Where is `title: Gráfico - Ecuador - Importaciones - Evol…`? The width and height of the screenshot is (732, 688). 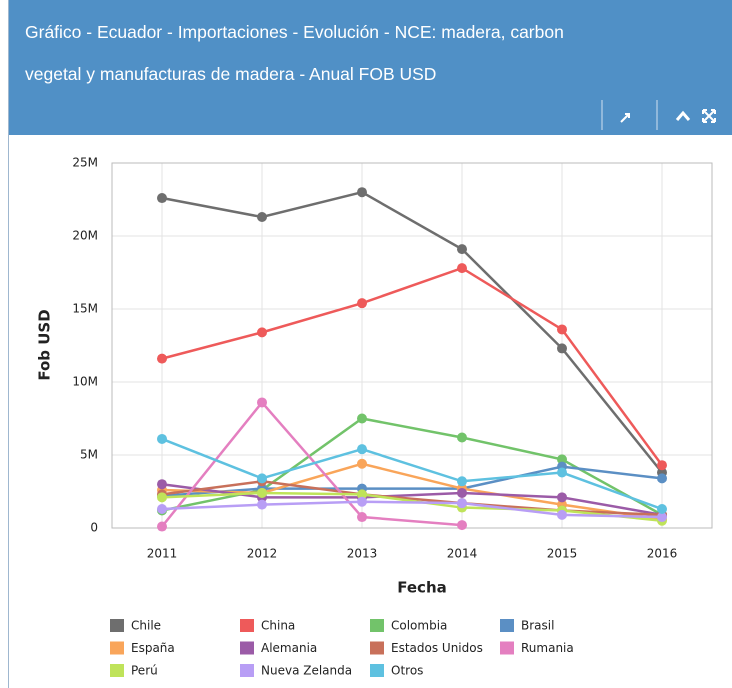 title: Gráfico - Ecuador - Importaciones - Evol… is located at coordinates (294, 32).